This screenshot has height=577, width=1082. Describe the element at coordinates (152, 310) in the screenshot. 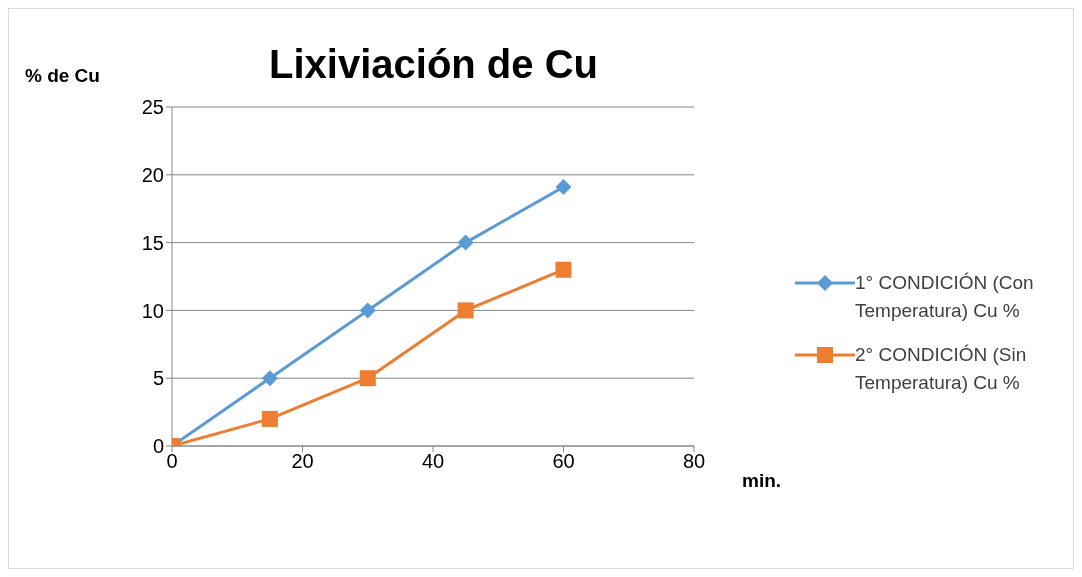

I see `y-tick-label: 10` at that location.